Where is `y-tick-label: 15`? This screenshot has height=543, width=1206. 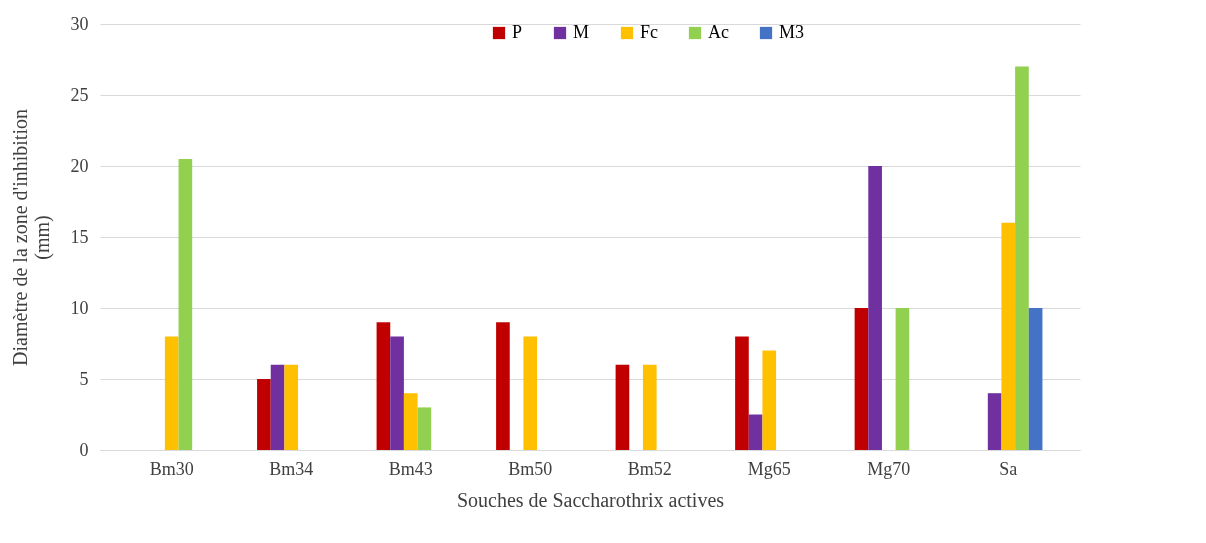 y-tick-label: 15 is located at coordinates (79, 236).